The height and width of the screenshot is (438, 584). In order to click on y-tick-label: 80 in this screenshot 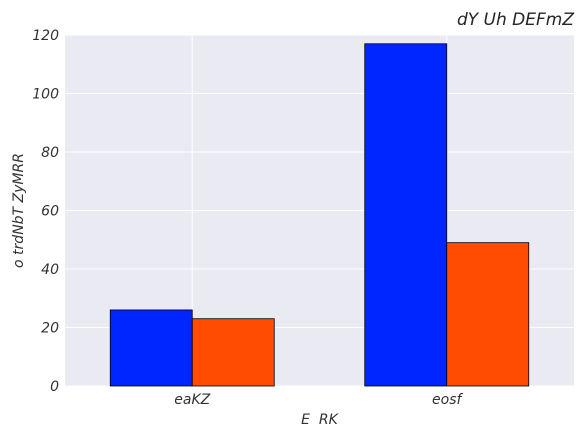, I will do `click(50, 153)`.